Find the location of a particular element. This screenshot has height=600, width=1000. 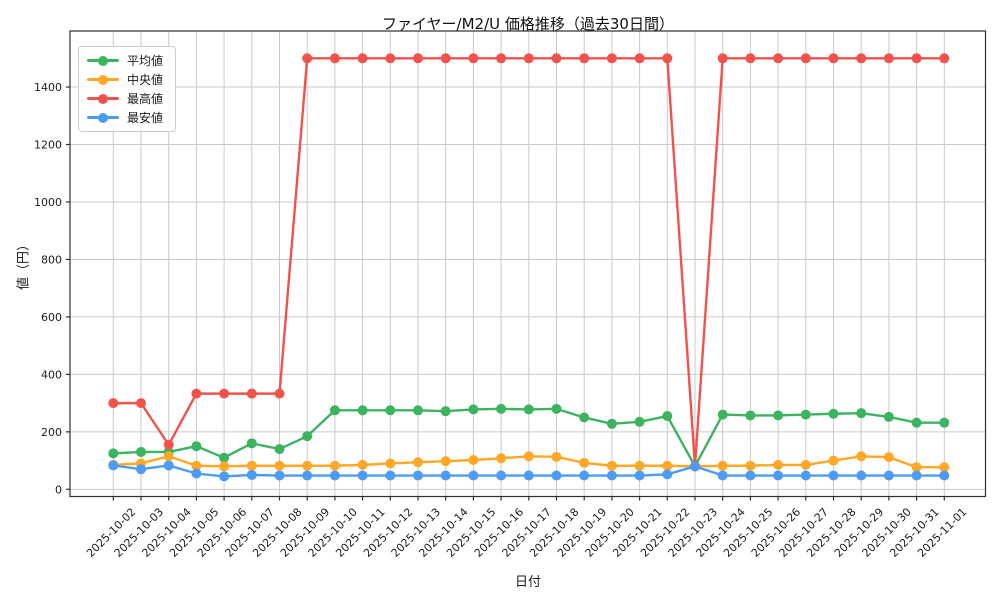

legend-marker-min is located at coordinates (103, 117).